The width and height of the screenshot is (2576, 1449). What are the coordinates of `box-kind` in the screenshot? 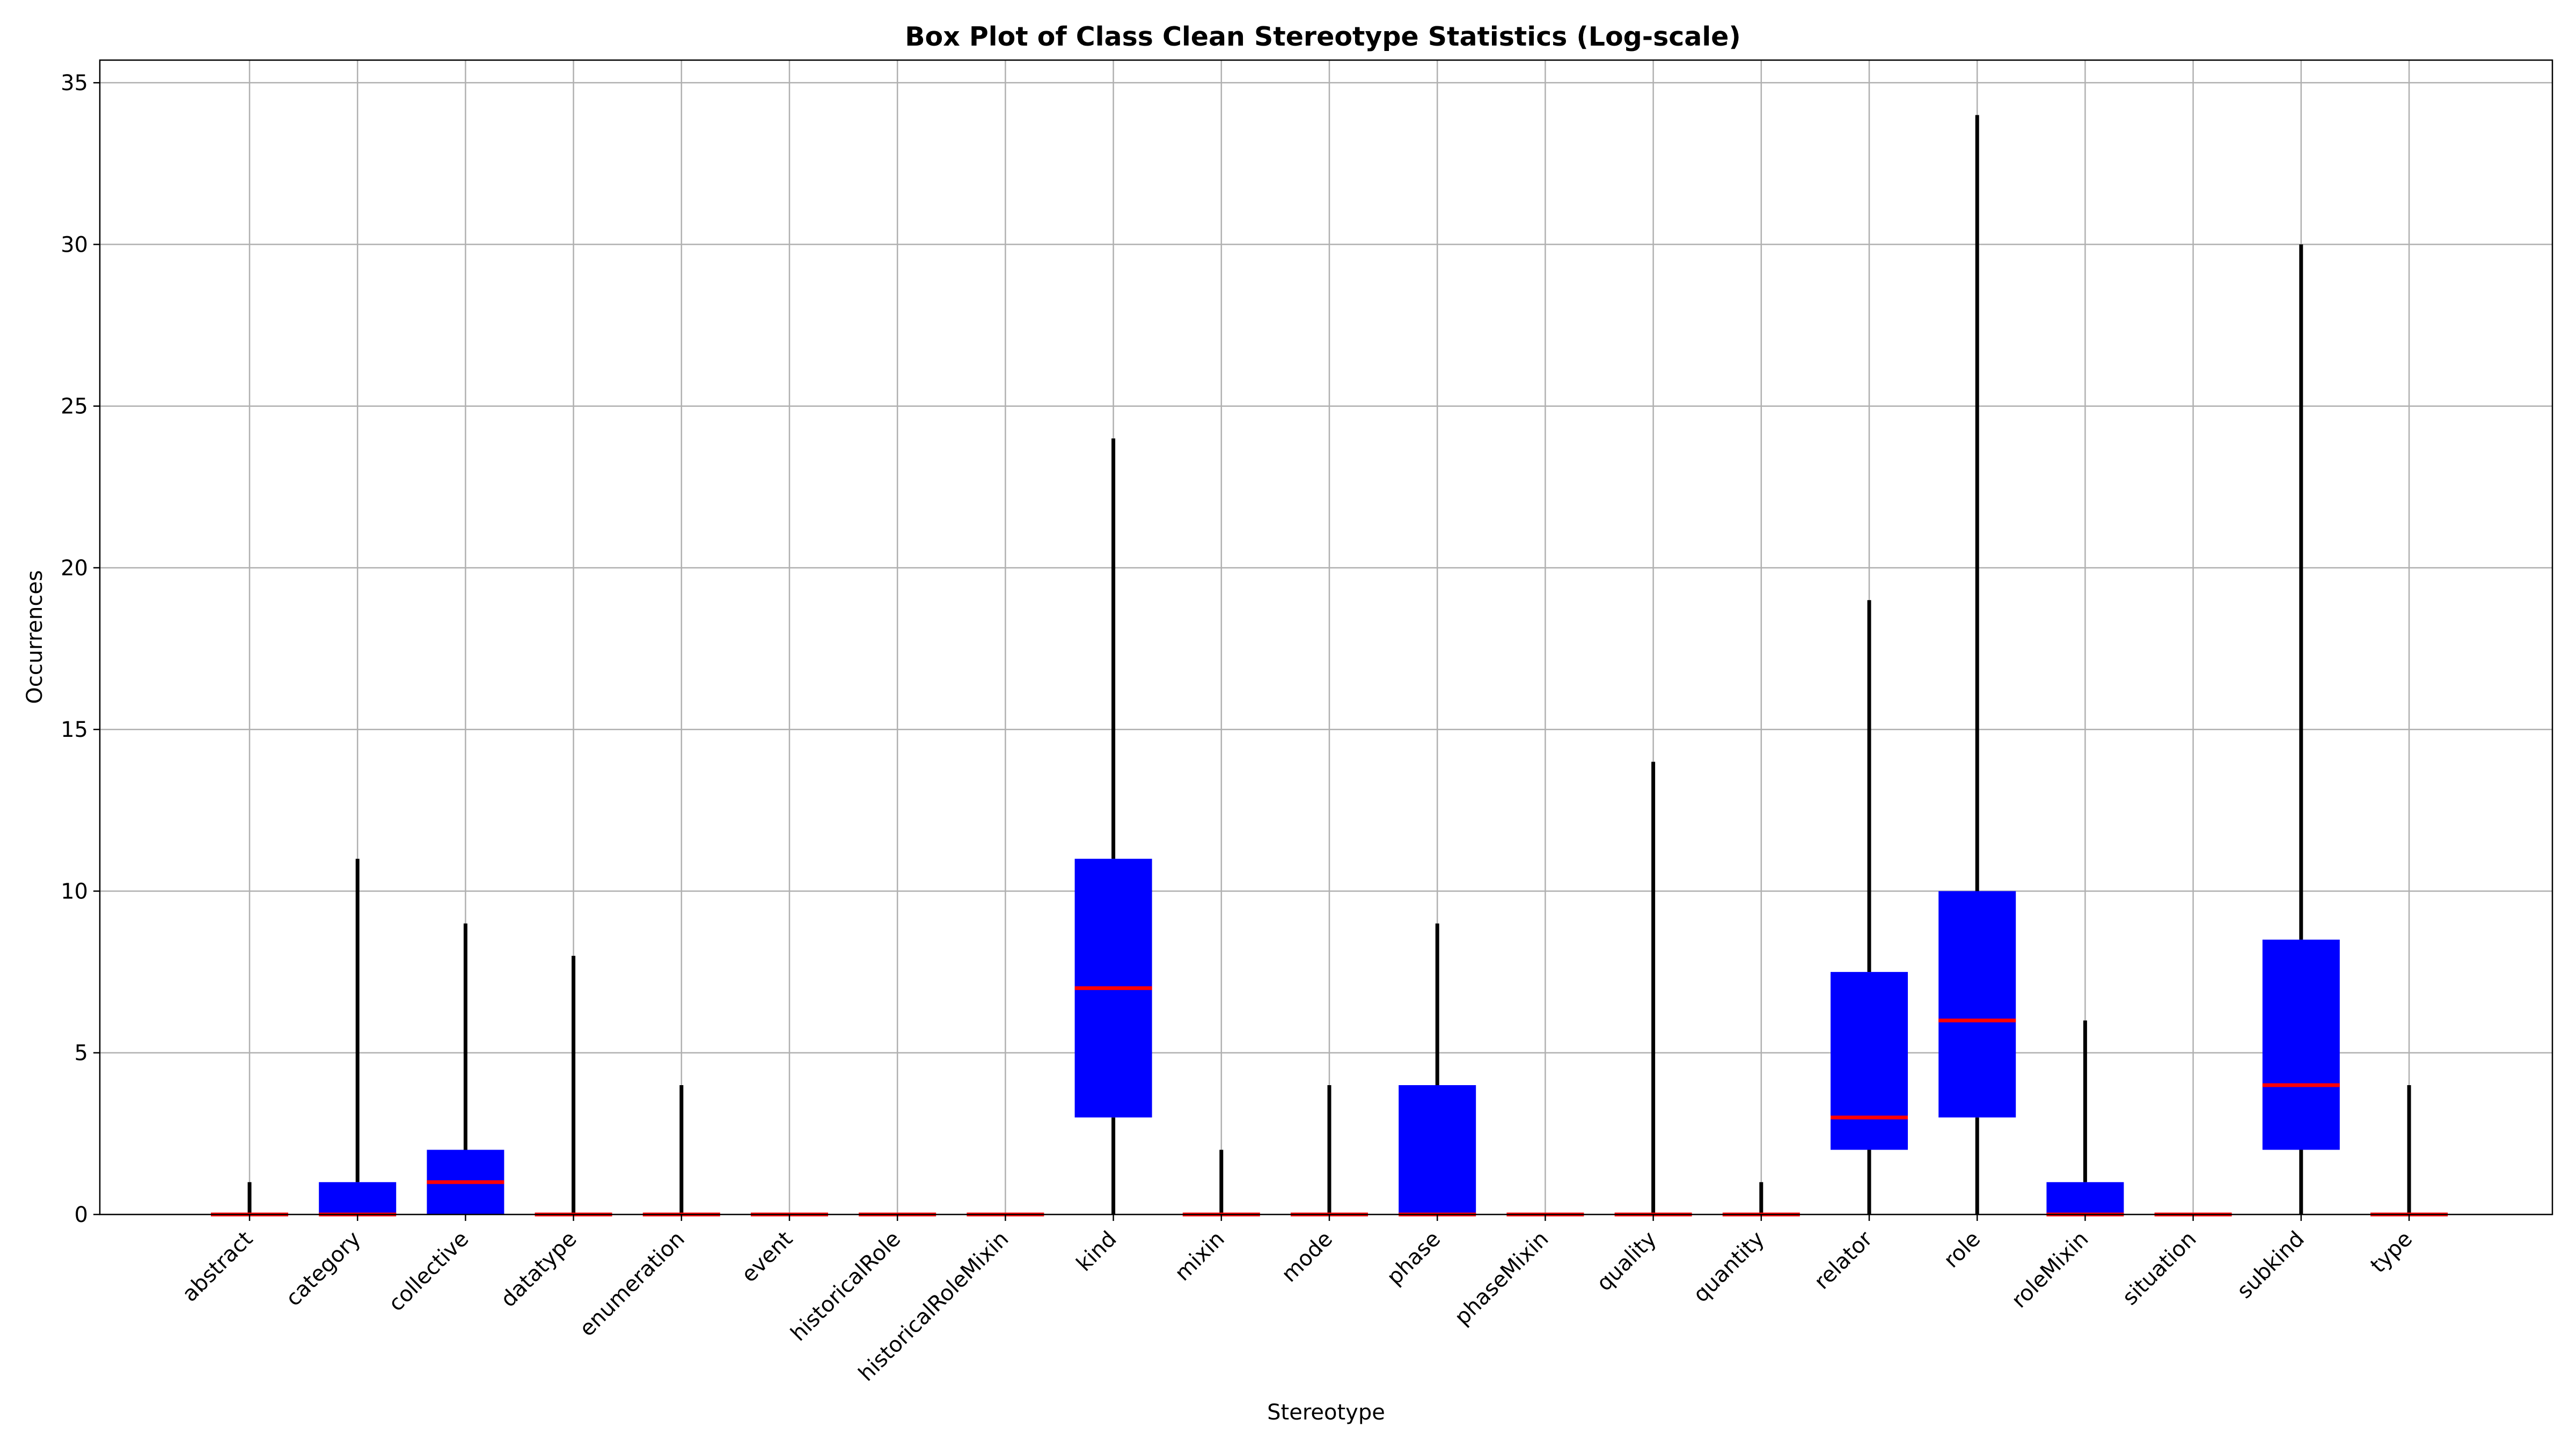 It's located at (1113, 826).